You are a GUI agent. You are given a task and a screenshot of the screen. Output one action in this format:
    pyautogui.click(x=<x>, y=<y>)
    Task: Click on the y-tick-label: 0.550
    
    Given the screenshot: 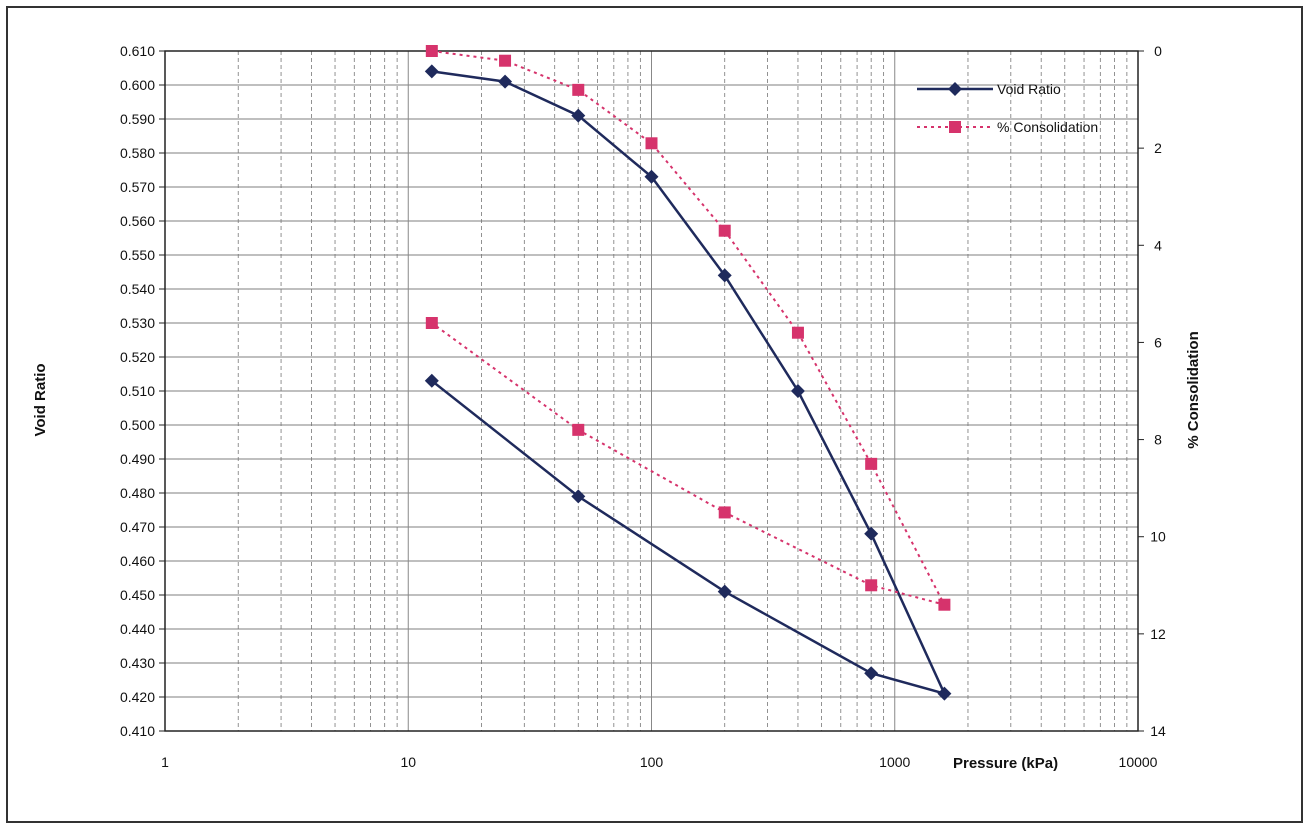 What is the action you would take?
    pyautogui.click(x=137, y=255)
    